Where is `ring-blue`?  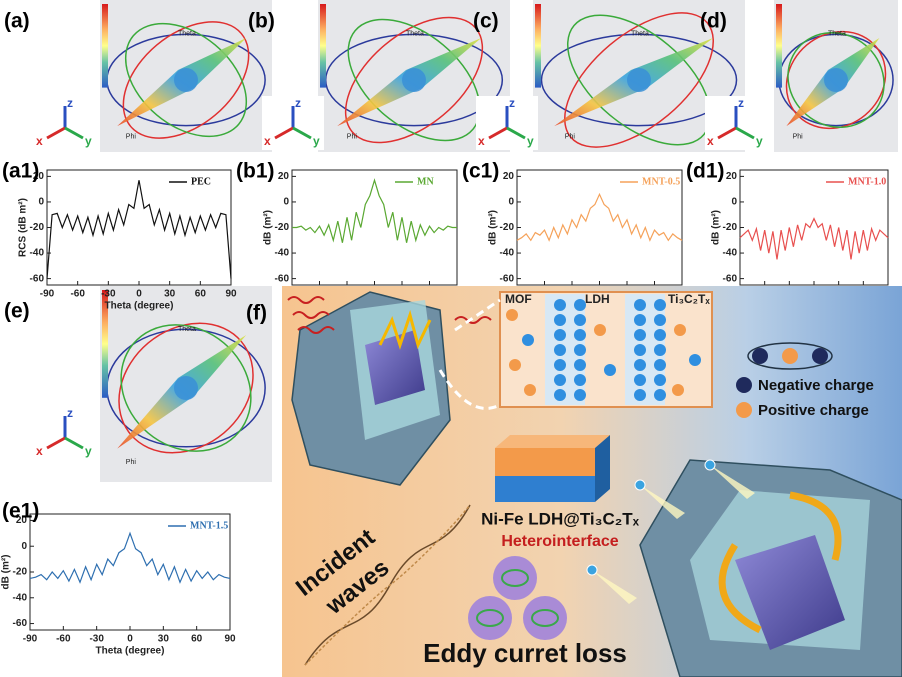 ring-blue is located at coordinates (639, 80).